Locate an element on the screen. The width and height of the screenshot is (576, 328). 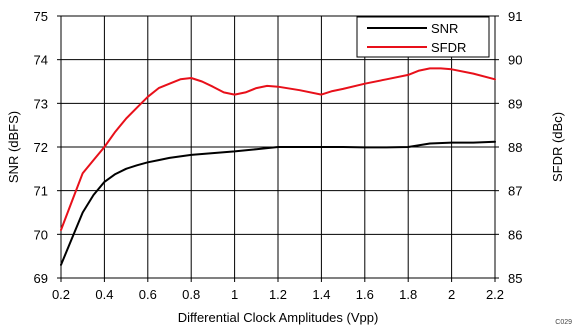
y-tick-label-right: 90 is located at coordinates (515, 60).